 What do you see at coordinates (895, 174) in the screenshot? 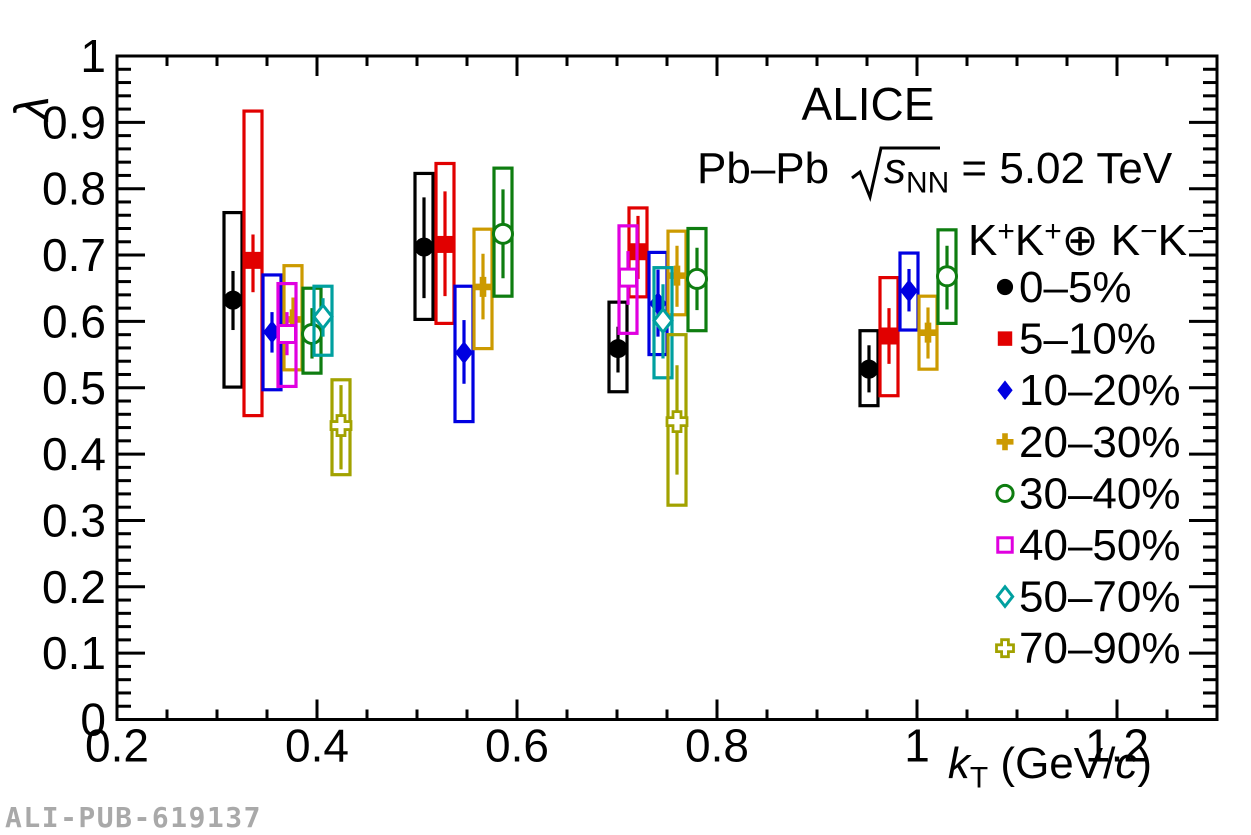
I see `sqrt-radical` at bounding box center [895, 174].